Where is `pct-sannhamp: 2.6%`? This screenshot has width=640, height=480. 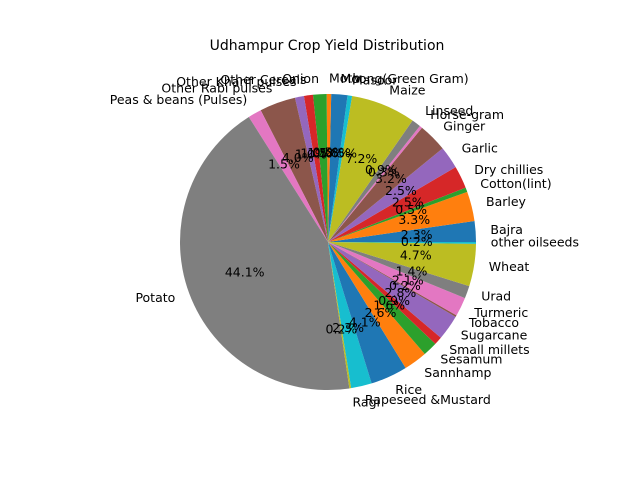
pct-sannhamp: 2.6% is located at coordinates (381, 312).